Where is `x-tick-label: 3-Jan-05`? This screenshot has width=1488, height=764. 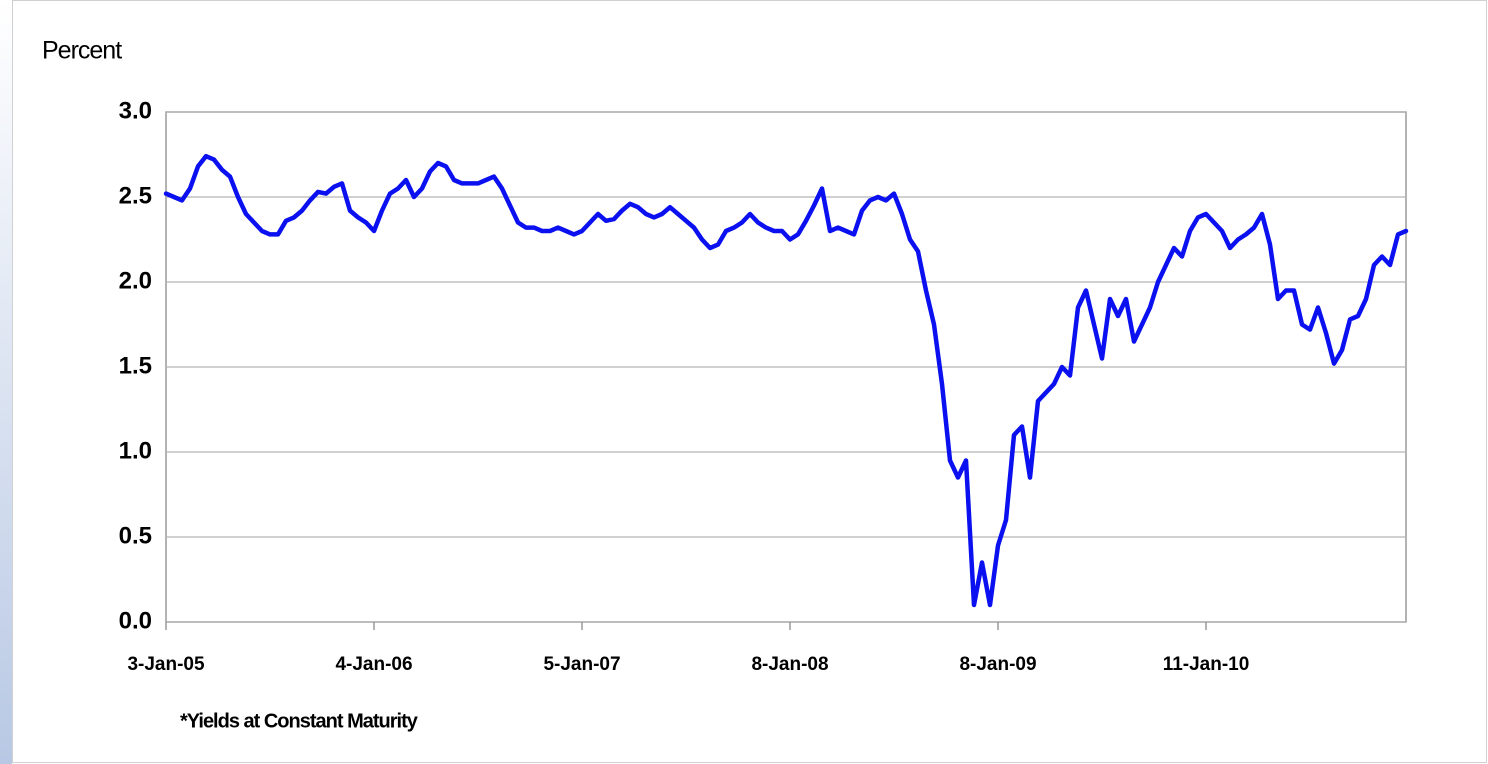
x-tick-label: 3-Jan-05 is located at coordinates (166, 664).